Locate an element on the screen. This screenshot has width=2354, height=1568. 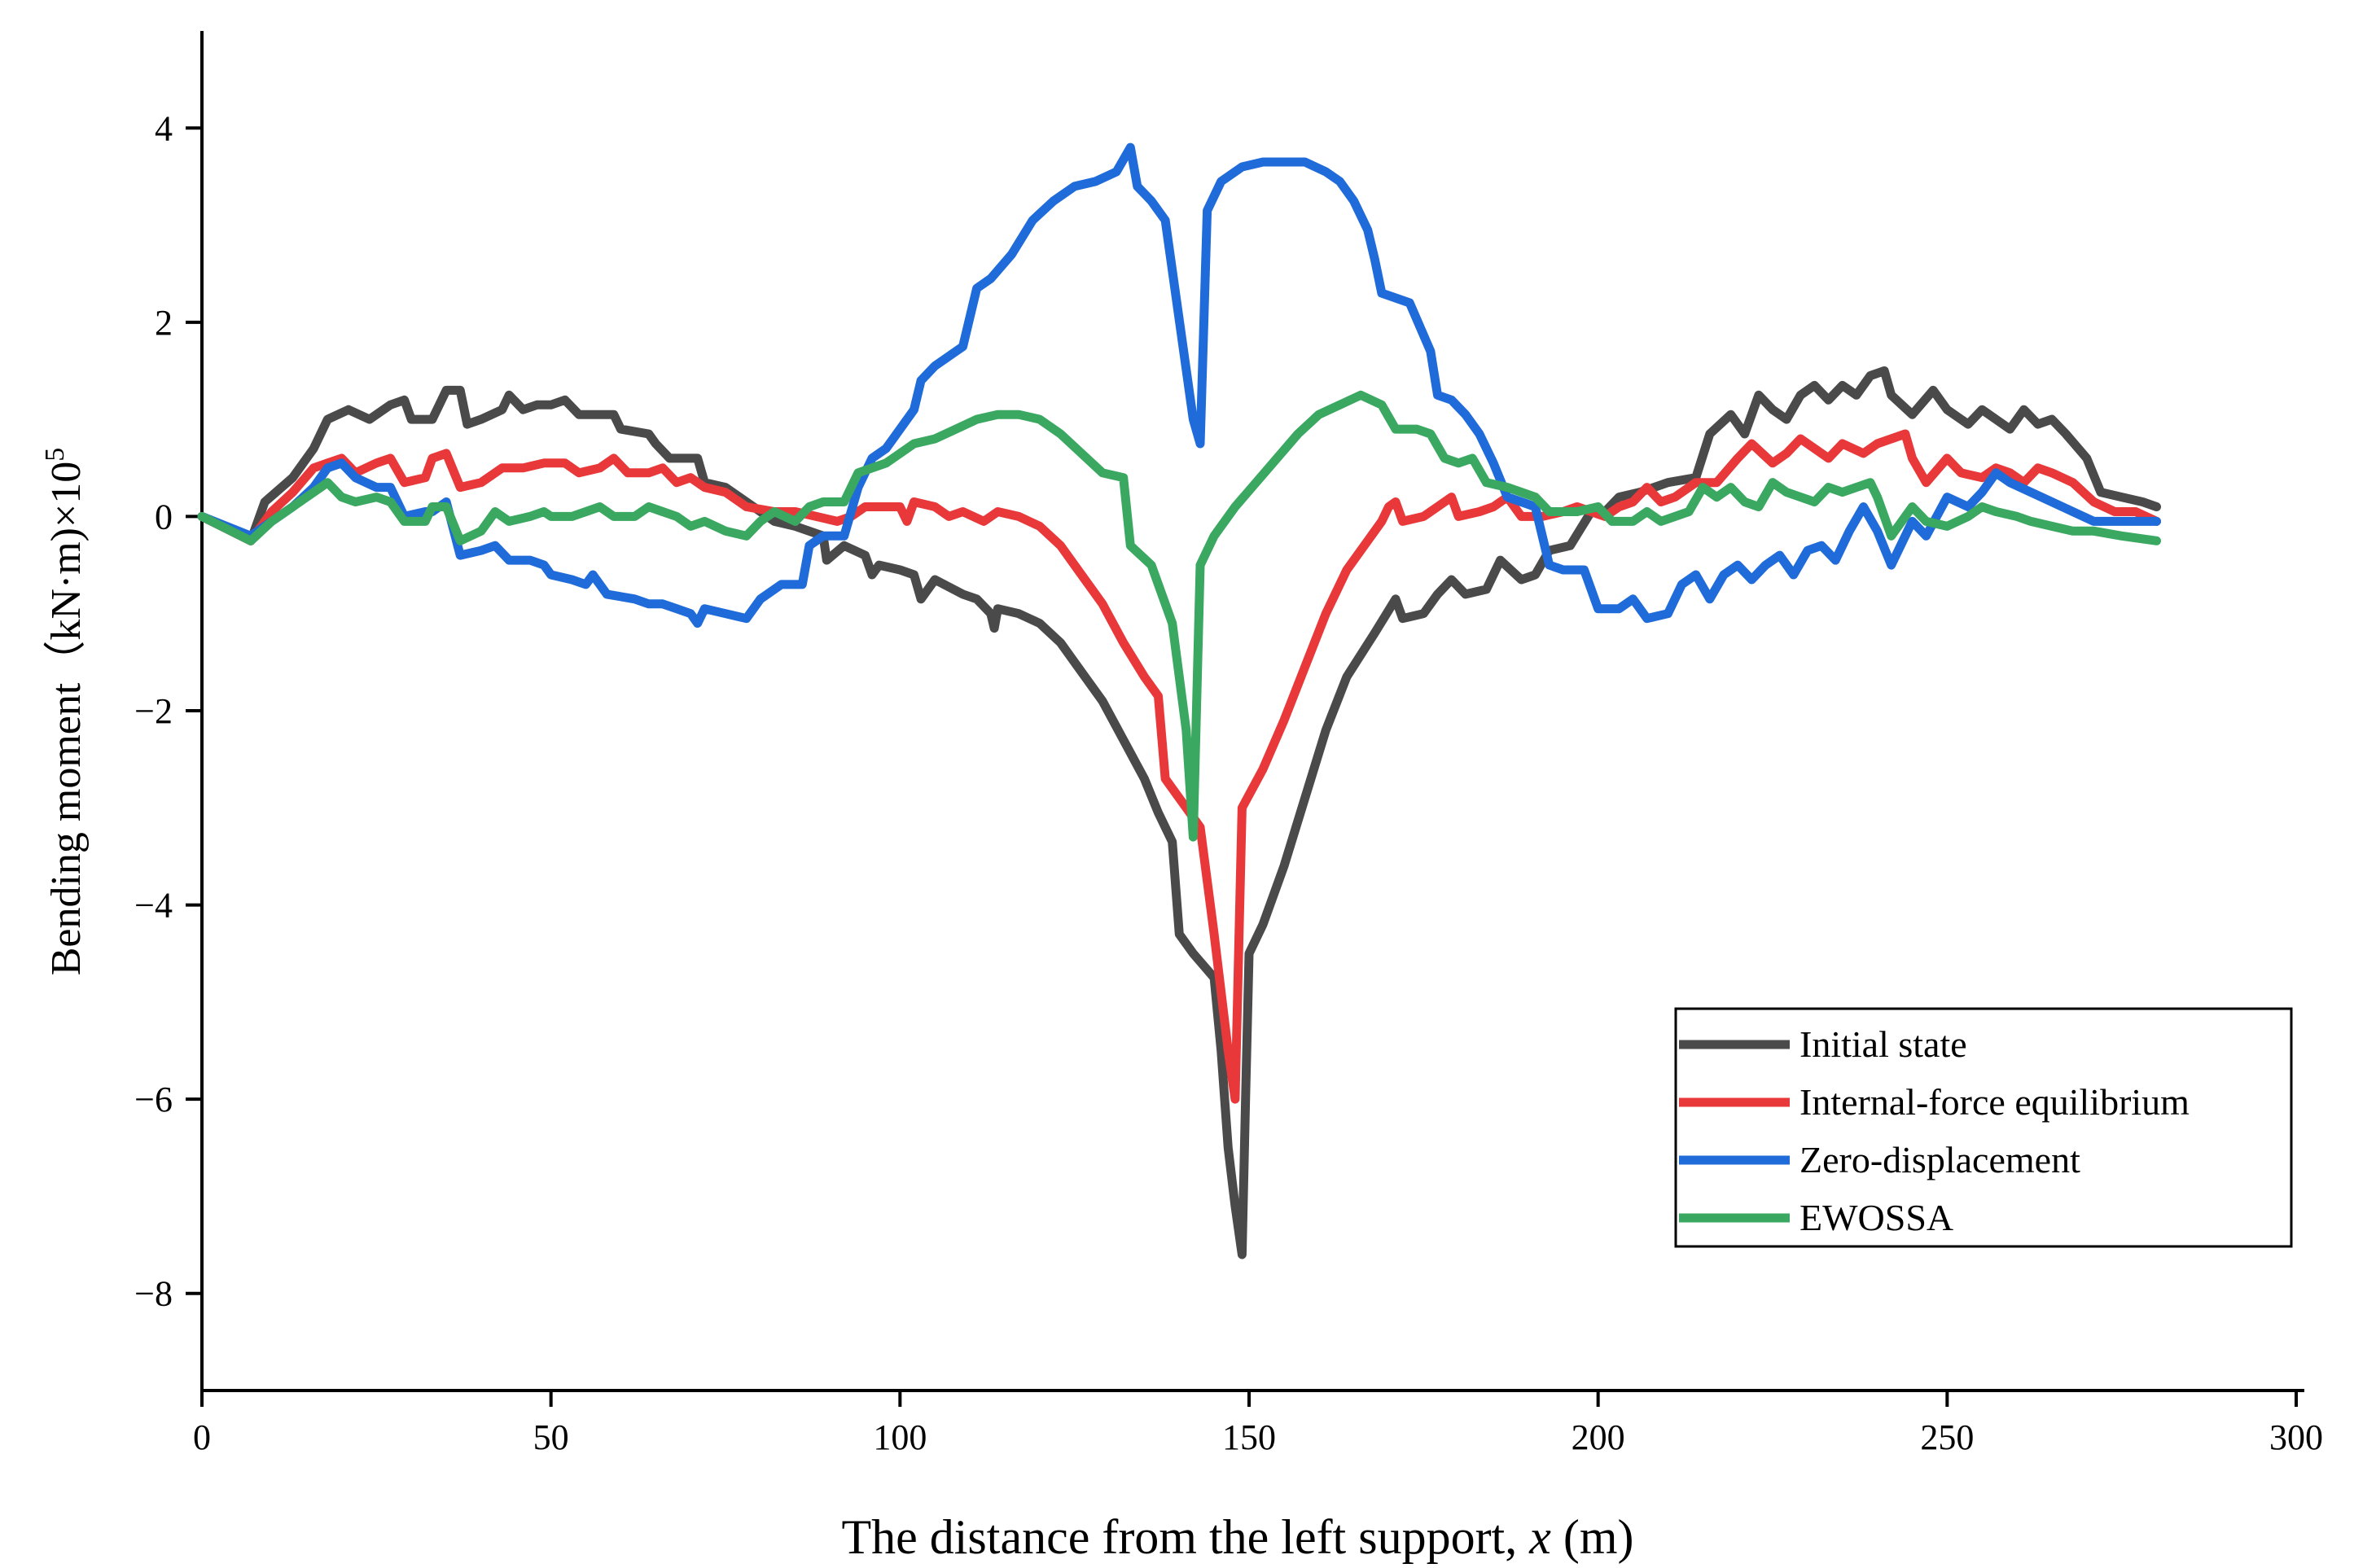
y-tick-label: −4 is located at coordinates (154, 906).